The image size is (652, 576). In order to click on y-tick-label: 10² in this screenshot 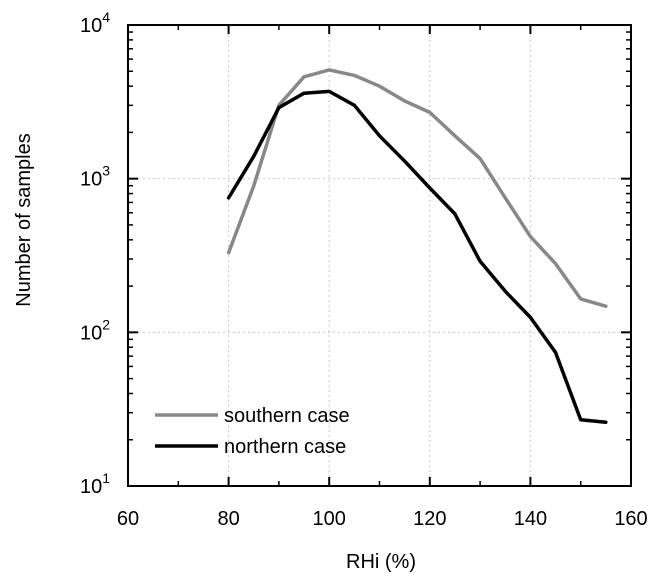, I will do `click(95, 330)`.